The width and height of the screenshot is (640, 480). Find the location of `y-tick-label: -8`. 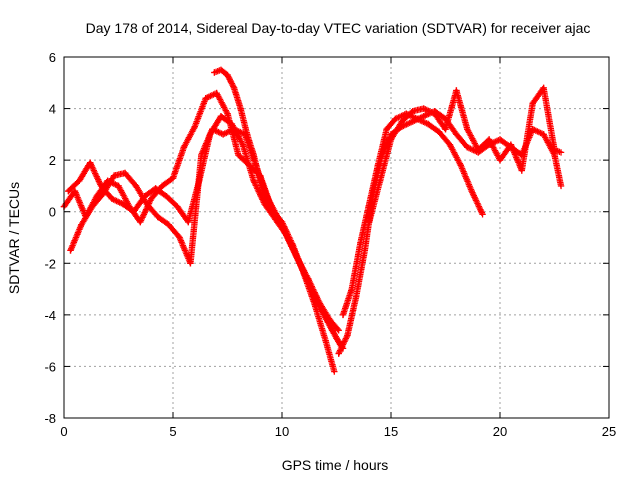

y-tick-label: -8 is located at coordinates (50, 418).